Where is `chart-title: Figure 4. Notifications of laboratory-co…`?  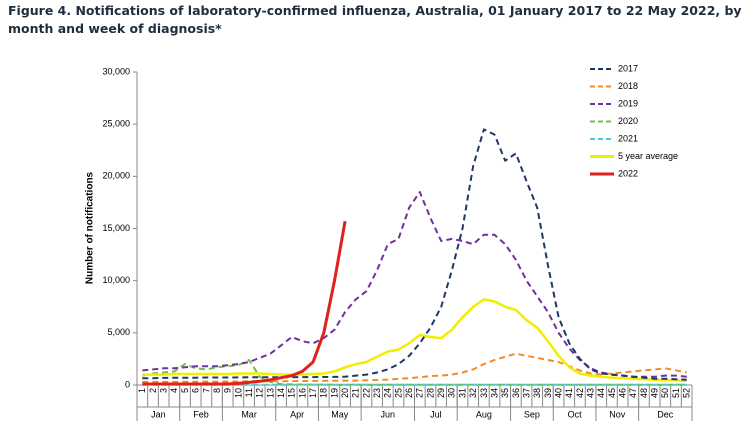
chart-title: Figure 4. Notifications of laboratory-co… is located at coordinates (375, 19).